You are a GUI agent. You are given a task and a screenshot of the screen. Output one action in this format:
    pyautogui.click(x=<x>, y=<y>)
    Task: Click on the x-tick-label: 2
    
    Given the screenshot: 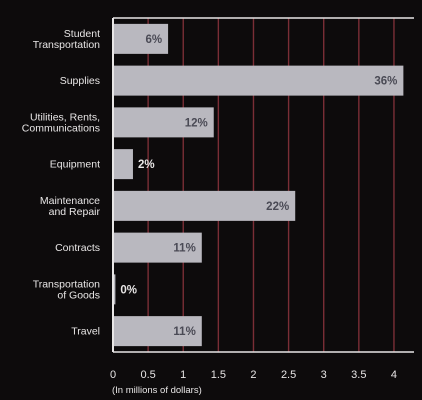 What is the action you would take?
    pyautogui.click(x=253, y=375)
    